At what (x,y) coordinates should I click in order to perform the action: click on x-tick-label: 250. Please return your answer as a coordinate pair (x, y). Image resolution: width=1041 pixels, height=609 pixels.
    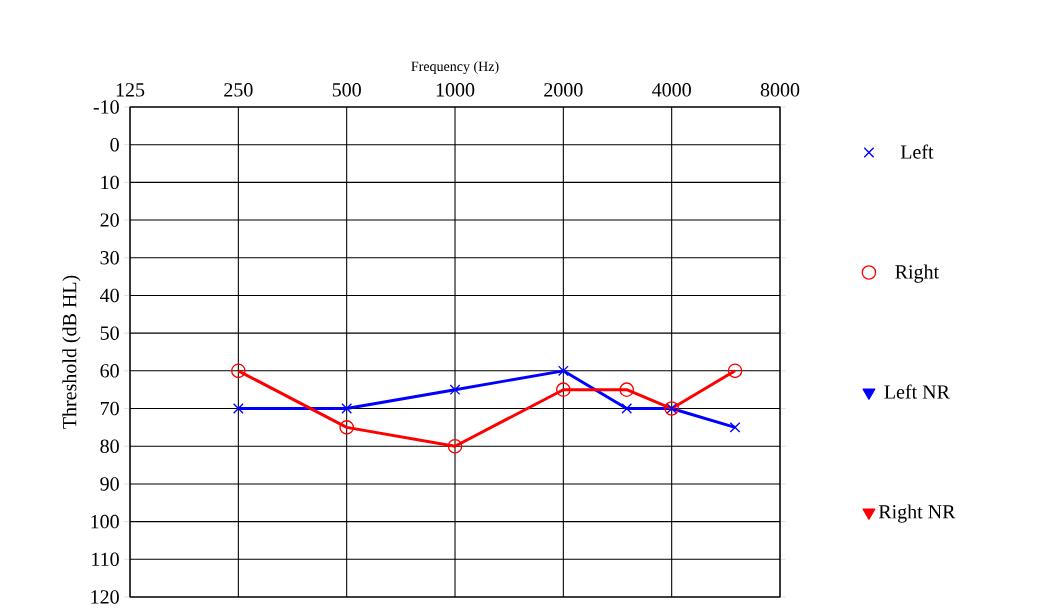
    Looking at the image, I should click on (238, 90).